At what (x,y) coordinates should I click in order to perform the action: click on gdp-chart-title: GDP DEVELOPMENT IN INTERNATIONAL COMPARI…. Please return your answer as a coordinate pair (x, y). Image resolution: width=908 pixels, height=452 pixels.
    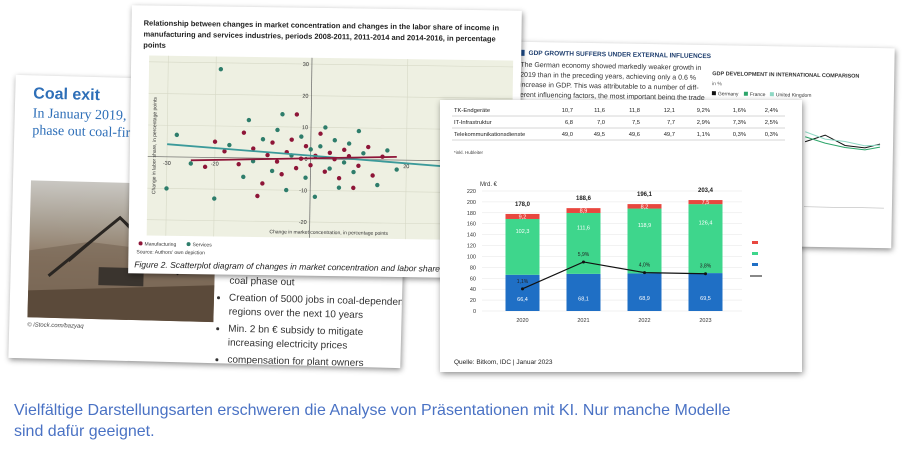
    Looking at the image, I should click on (785, 75).